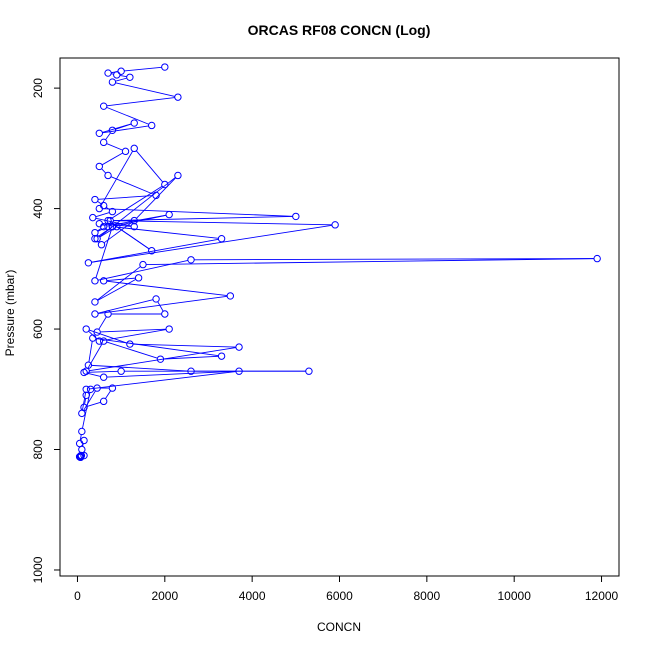  I want to click on x-tick-label: 8000, so click(426, 596).